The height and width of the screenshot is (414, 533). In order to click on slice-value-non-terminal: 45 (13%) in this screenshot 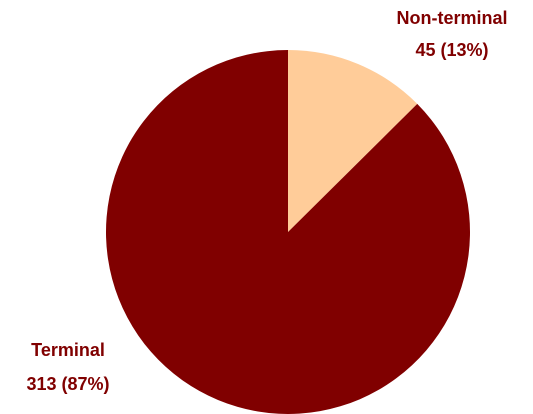, I will do `click(451, 50)`.